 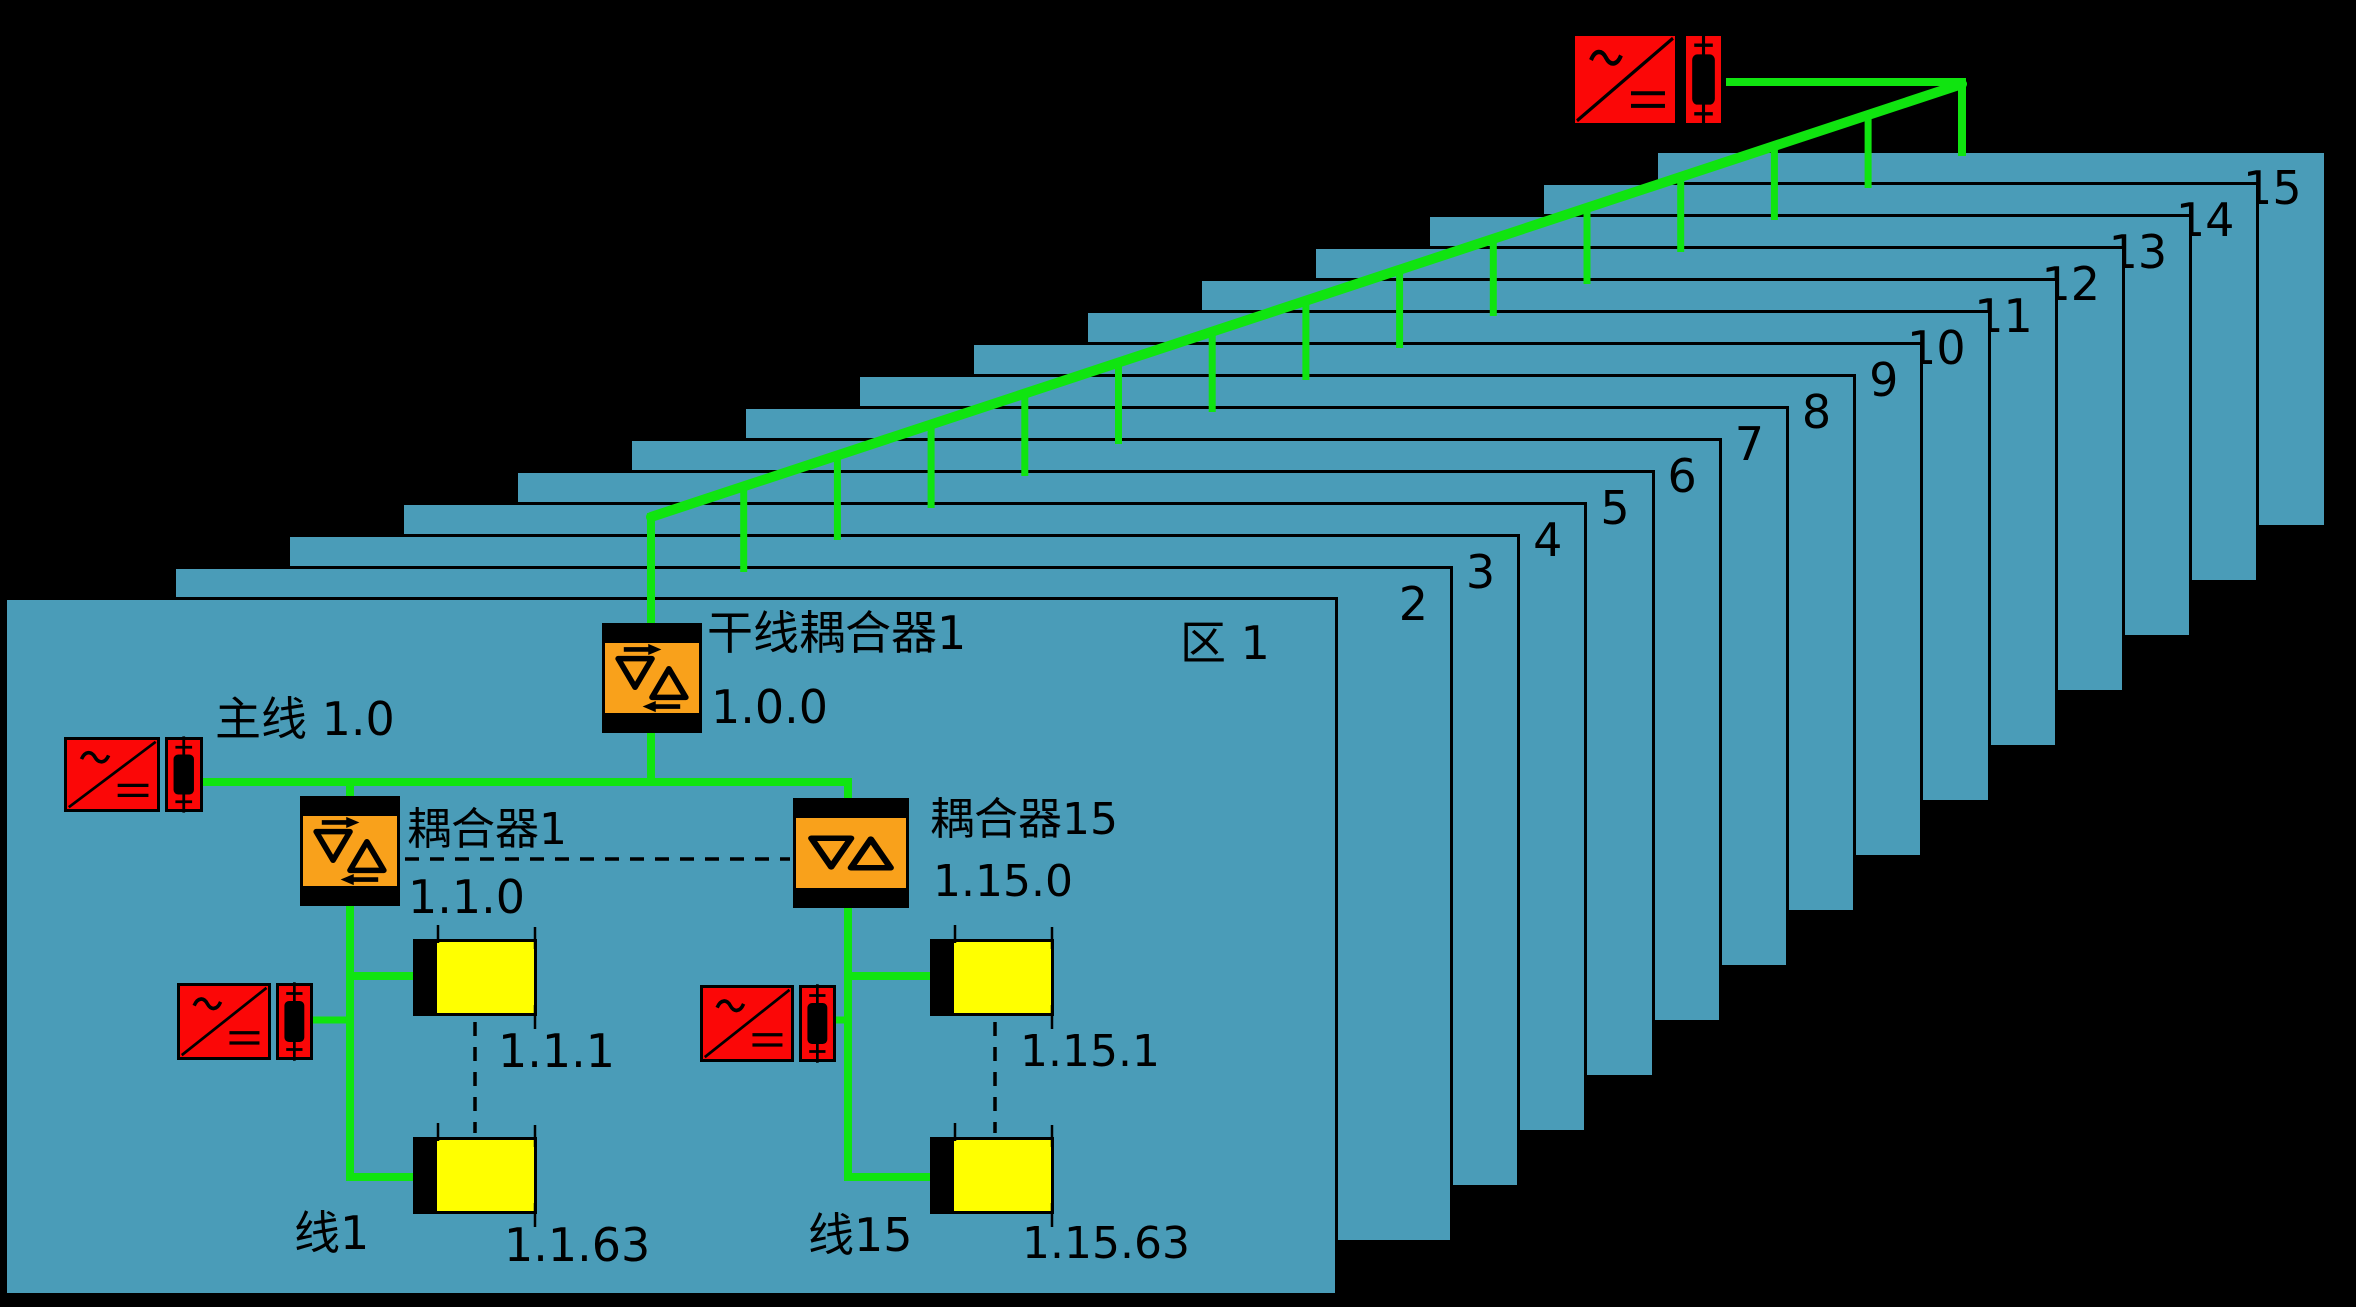 I want to click on device-address-1-15-63: 1.15.63, so click(x=1106, y=1243).